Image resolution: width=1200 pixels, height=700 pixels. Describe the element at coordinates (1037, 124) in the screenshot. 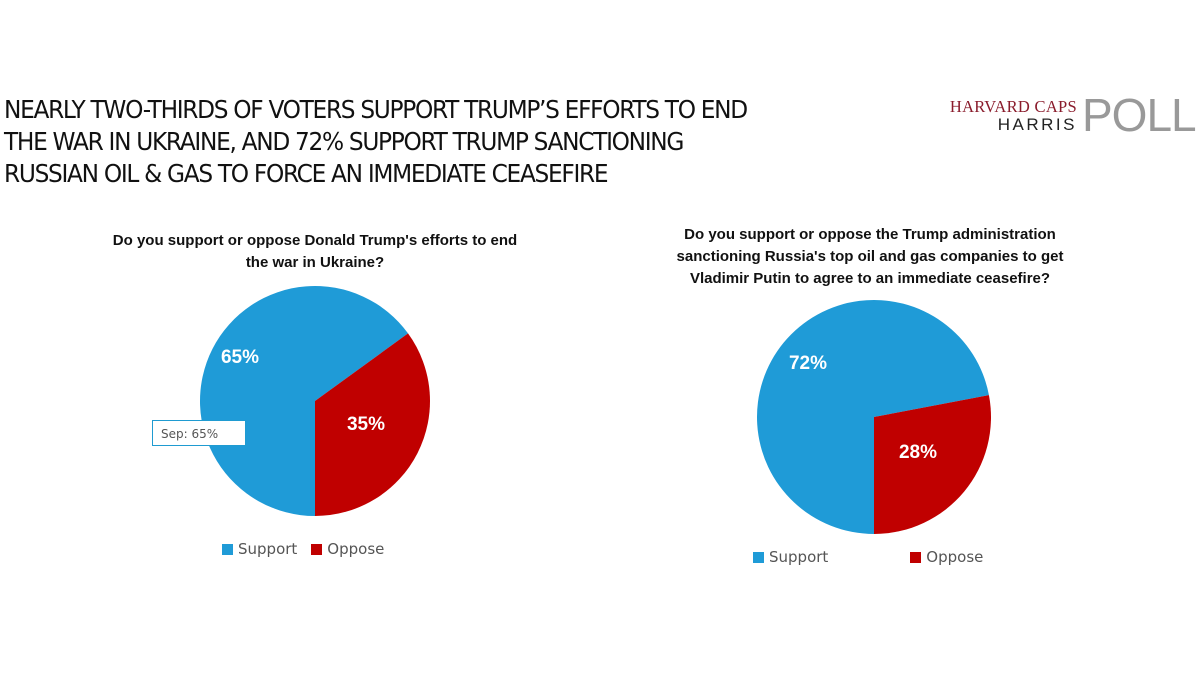

I see `logo-line-2: HARRIS` at that location.